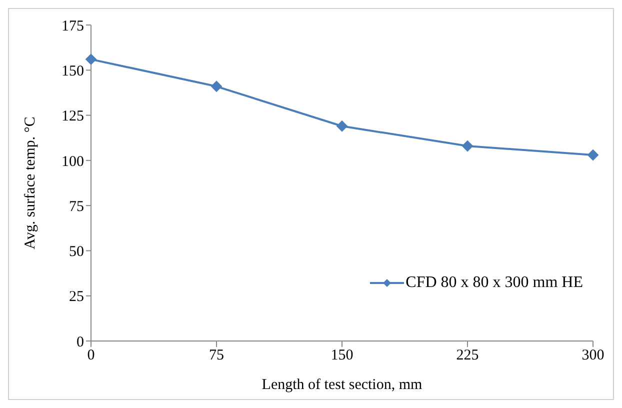 The height and width of the screenshot is (408, 622). I want to click on legend-label: CFD 80 x 80 x 300 mm HE, so click(494, 283).